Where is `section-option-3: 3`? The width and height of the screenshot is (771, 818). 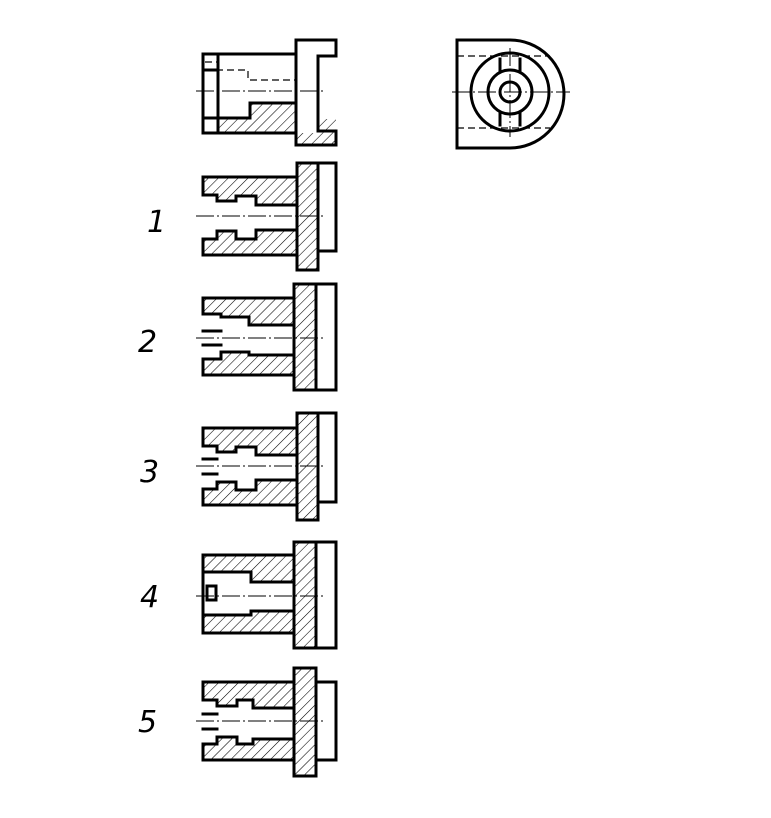 section-option-3: 3 is located at coordinates (239, 466).